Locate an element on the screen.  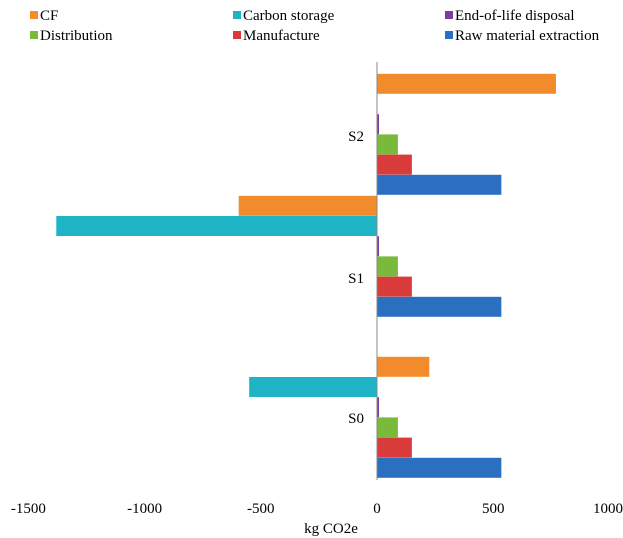
legend-label-1: Carbon storage is located at coordinates (289, 16).